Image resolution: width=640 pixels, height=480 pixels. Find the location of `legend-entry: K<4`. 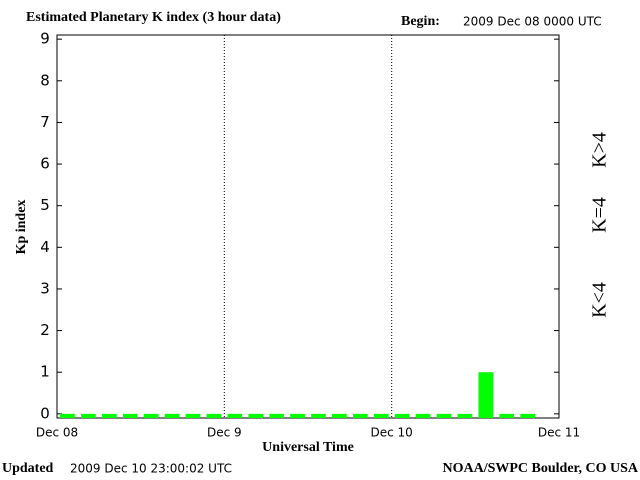

legend-entry: K<4 is located at coordinates (600, 300).